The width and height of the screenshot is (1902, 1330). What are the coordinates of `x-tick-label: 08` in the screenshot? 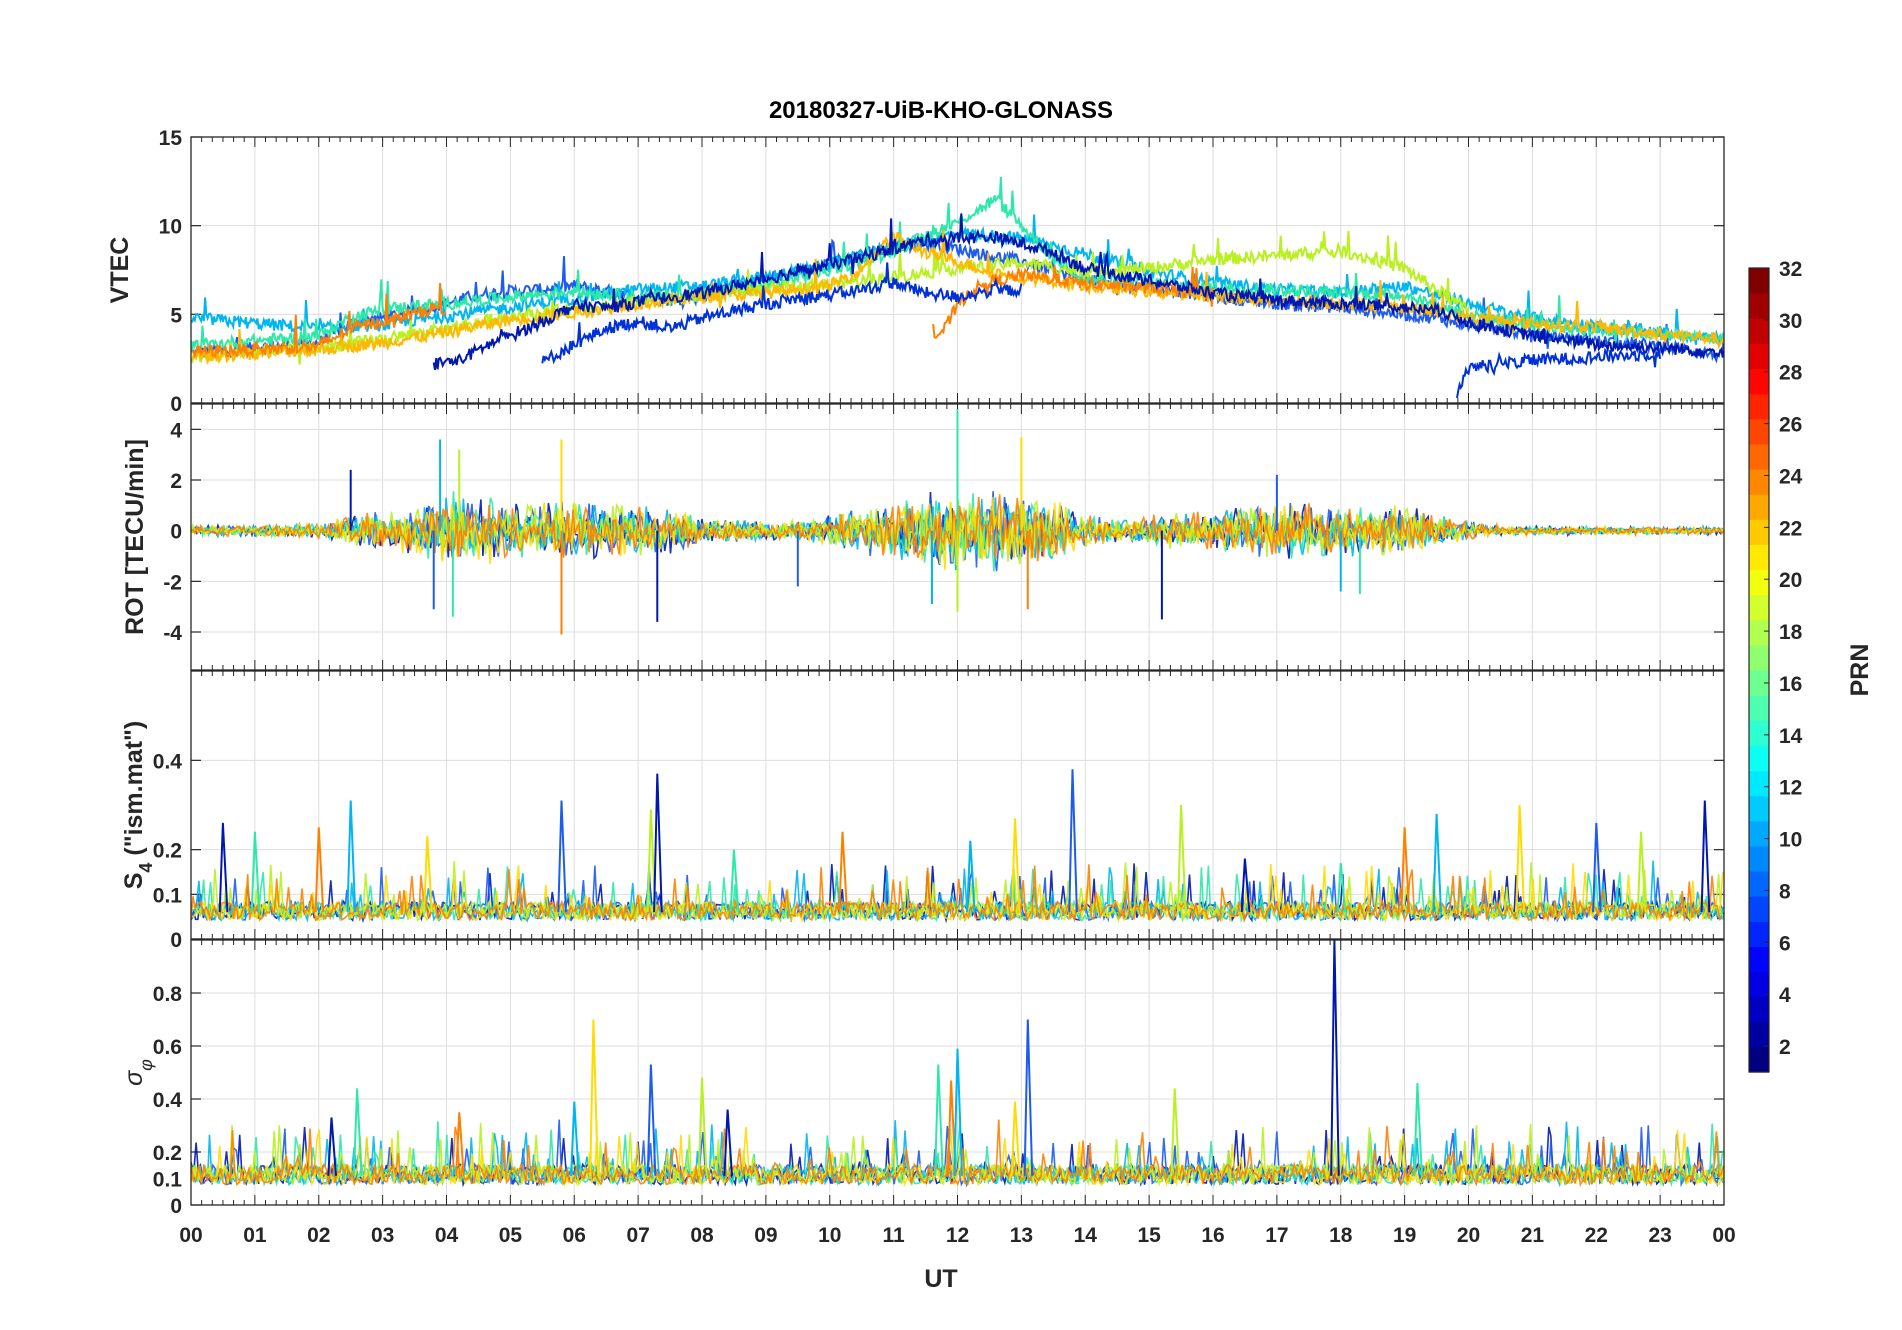 It's located at (702, 1235).